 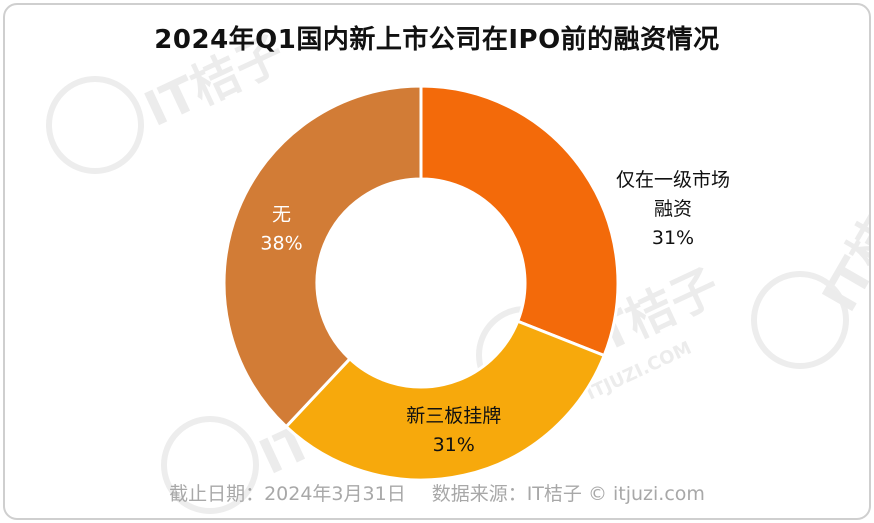 I want to click on chart-footer: 截止日期：2024年3月31日 数据来源：IT桔子 © itjuzi.com, so click(x=437, y=492).